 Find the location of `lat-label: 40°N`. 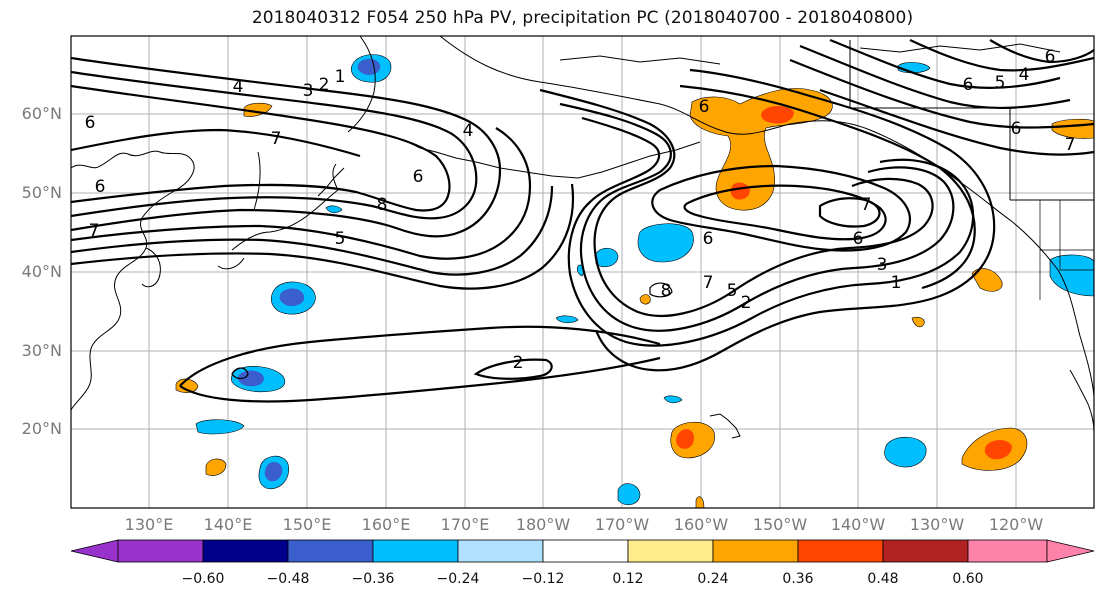

lat-label: 40°N is located at coordinates (41, 271).